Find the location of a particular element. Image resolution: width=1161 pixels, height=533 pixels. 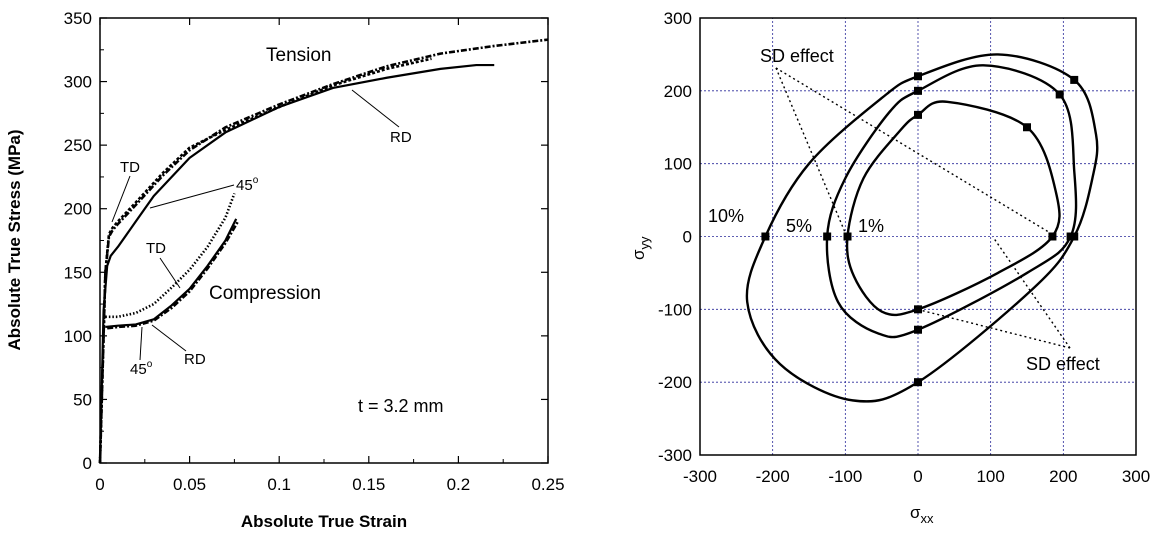

deg45-compression-label: 45o is located at coordinates (141, 368).